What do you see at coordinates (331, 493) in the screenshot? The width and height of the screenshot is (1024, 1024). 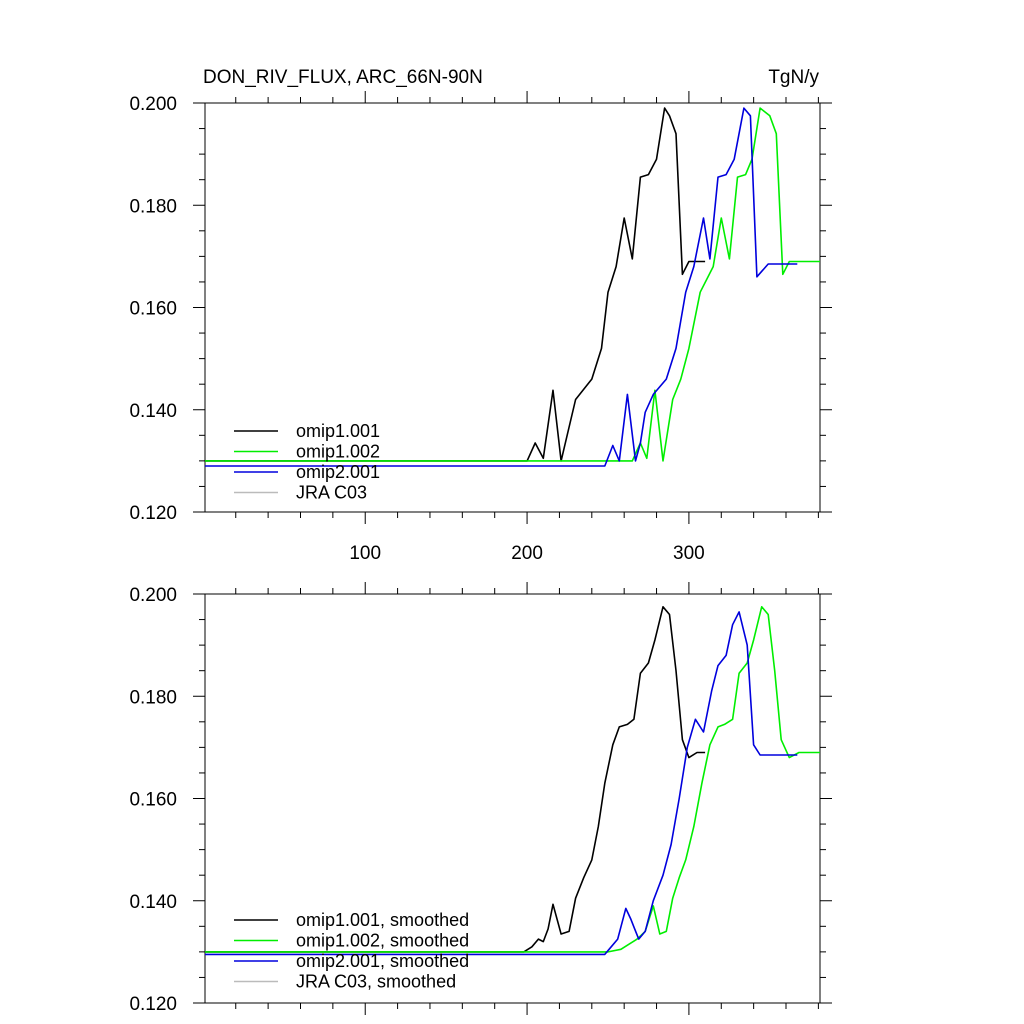 I see `legend-label: JRA C03` at bounding box center [331, 493].